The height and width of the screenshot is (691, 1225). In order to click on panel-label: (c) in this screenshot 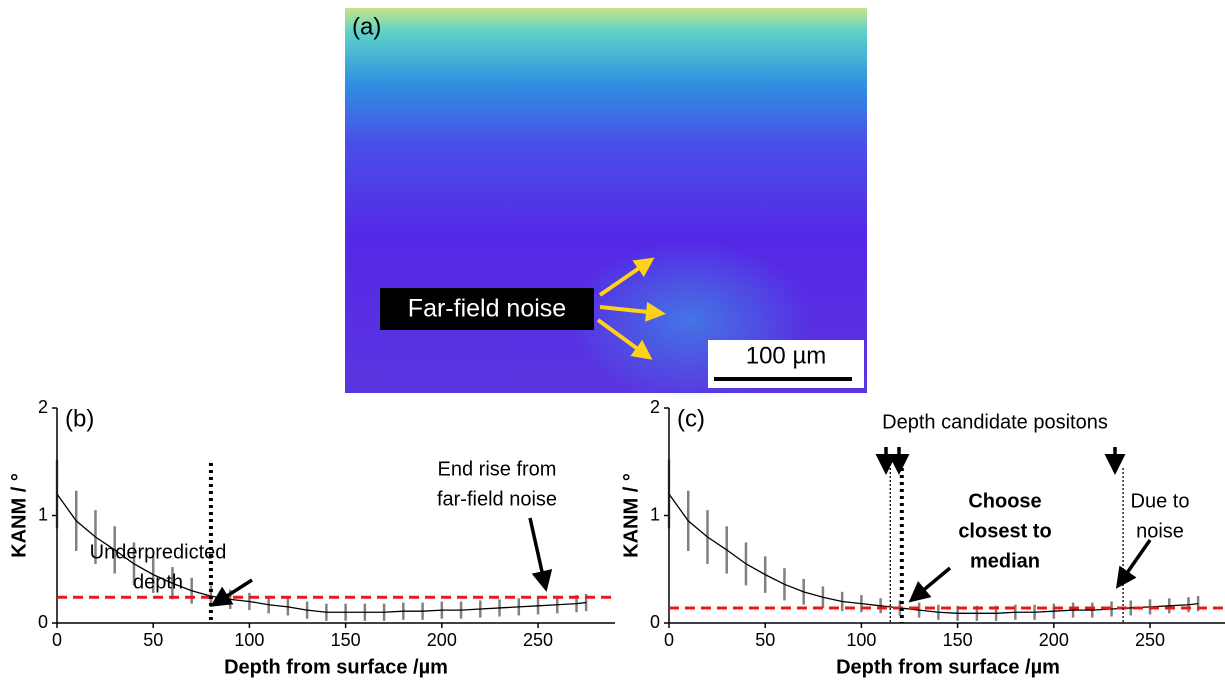, I will do `click(691, 418)`.